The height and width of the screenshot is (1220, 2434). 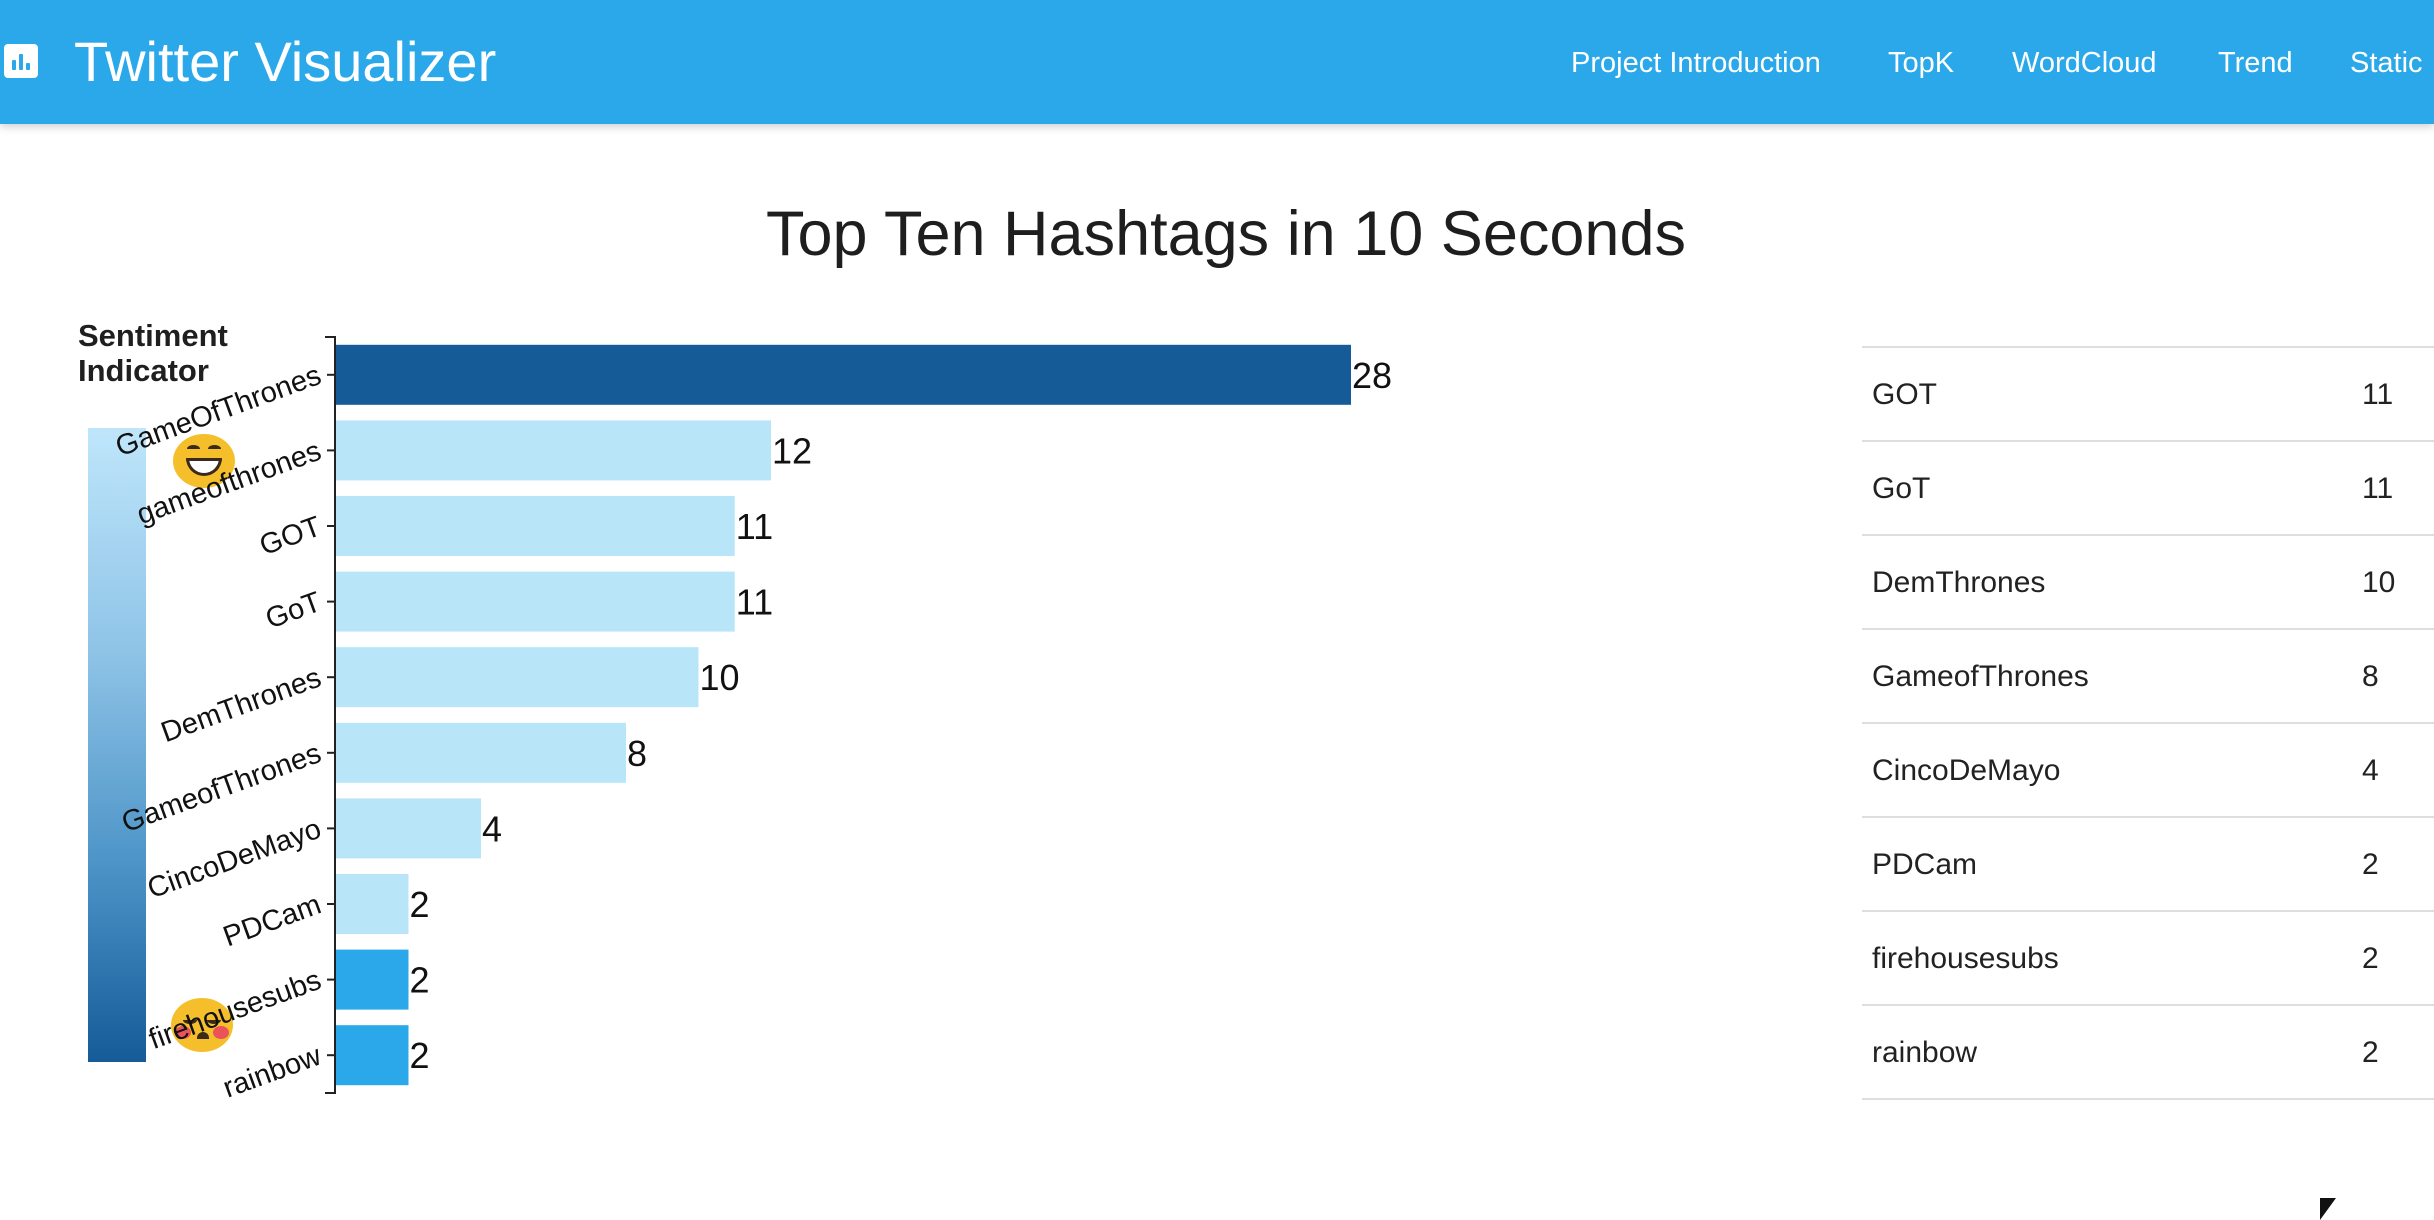 What do you see at coordinates (2386, 63) in the screenshot?
I see `nav-static: Static` at bounding box center [2386, 63].